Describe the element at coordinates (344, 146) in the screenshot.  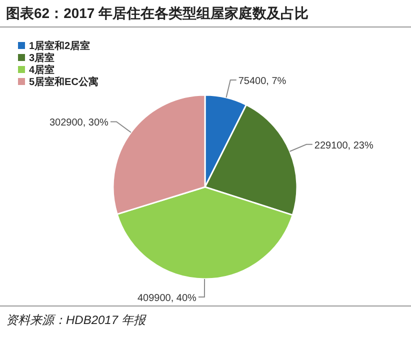
I see `data-label: 229100, 23%` at that location.